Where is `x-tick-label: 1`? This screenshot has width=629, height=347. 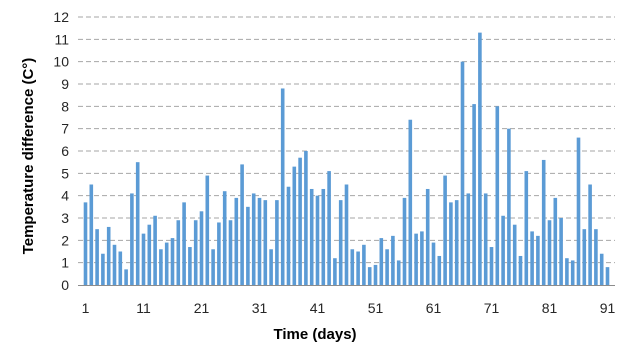 x-tick-label: 1 is located at coordinates (86, 308).